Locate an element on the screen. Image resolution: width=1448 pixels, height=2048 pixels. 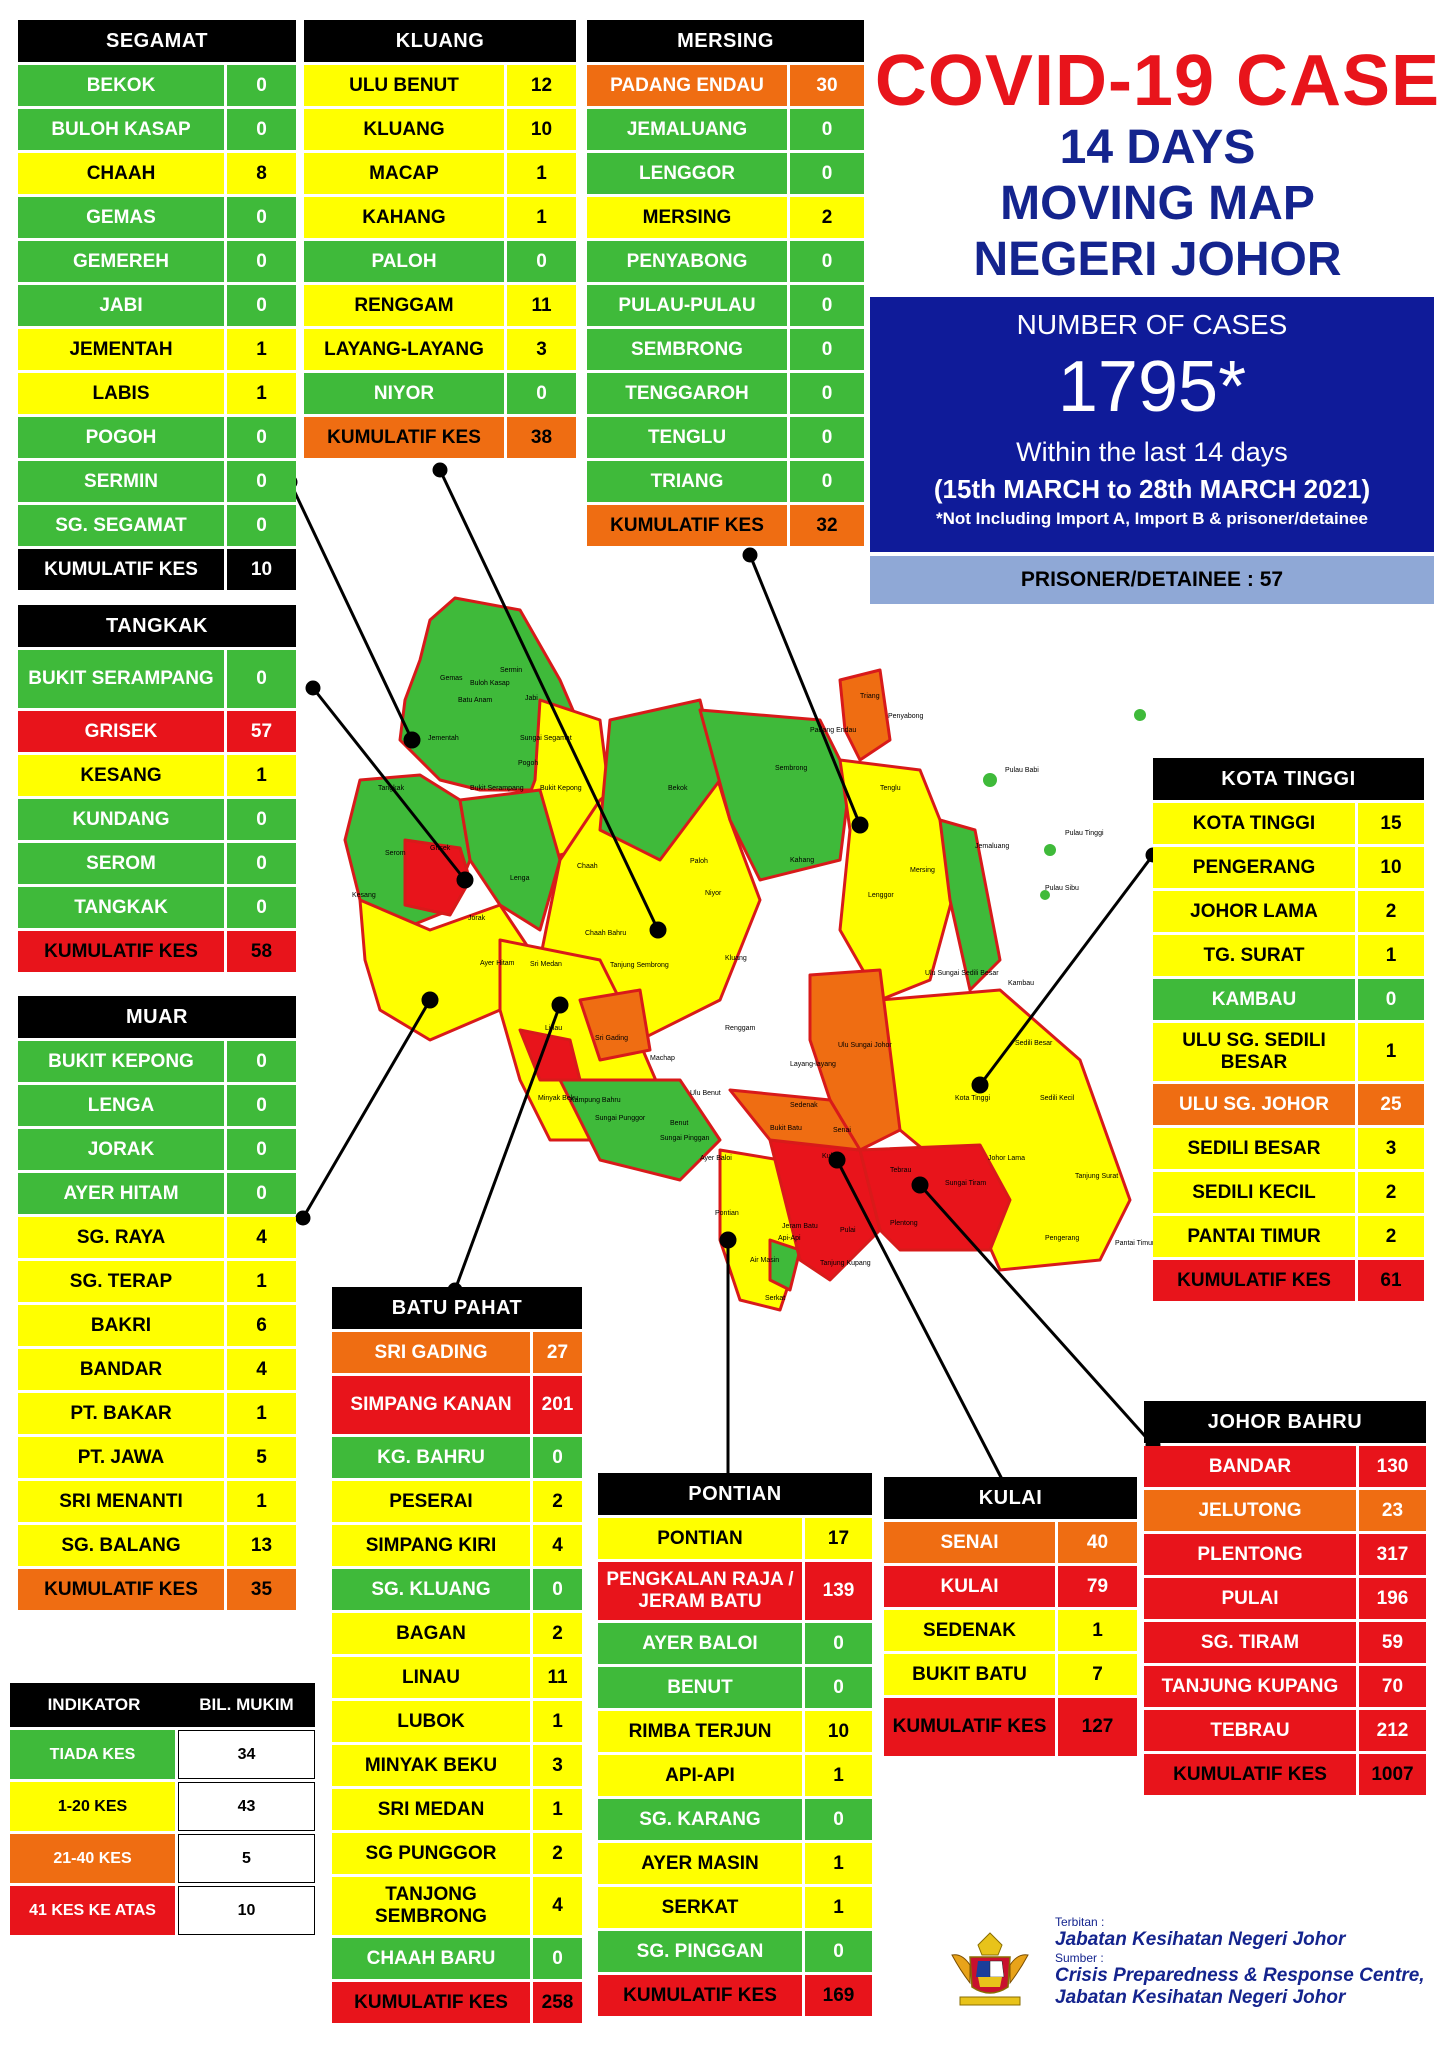
footer-terbitan: Jabatan Kesihatan Negeri Johor is located at coordinates (1200, 1939).